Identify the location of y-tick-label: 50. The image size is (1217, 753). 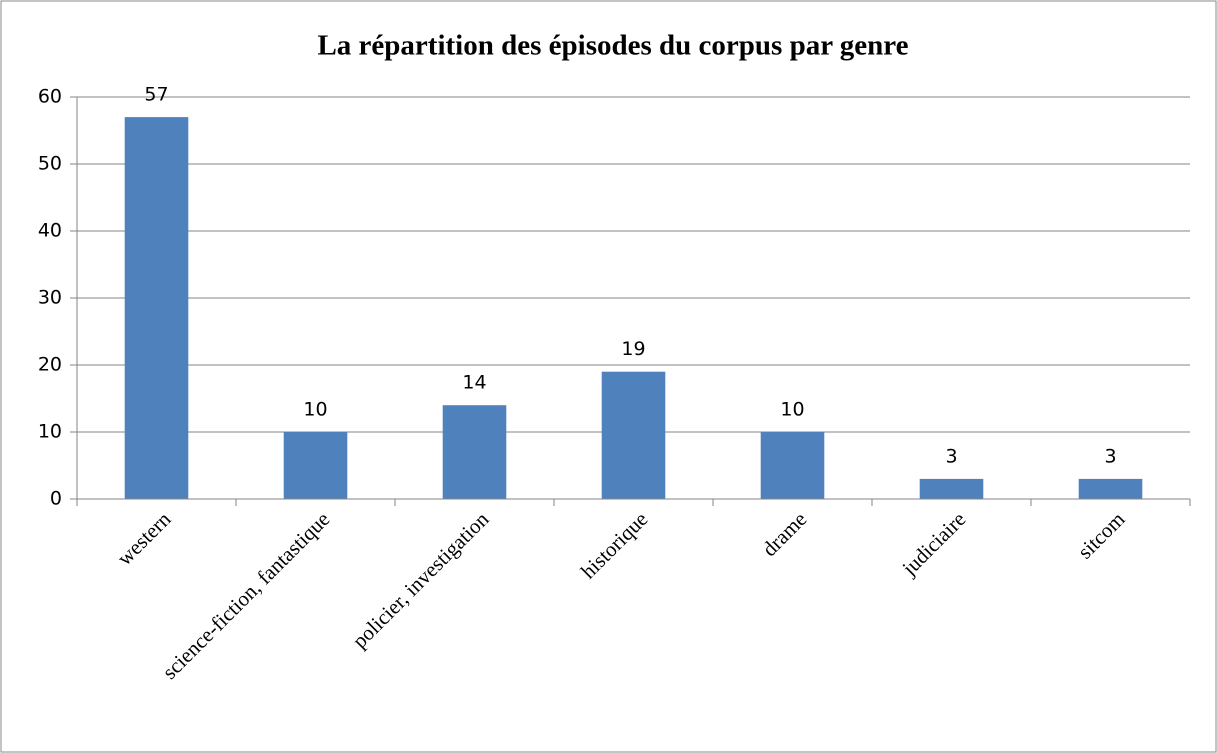
(50, 164).